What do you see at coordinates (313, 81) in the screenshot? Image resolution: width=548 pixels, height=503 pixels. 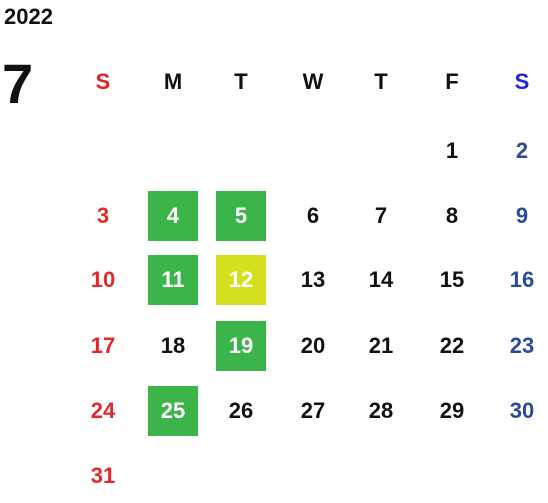 I see `weekday-header-wed: W` at bounding box center [313, 81].